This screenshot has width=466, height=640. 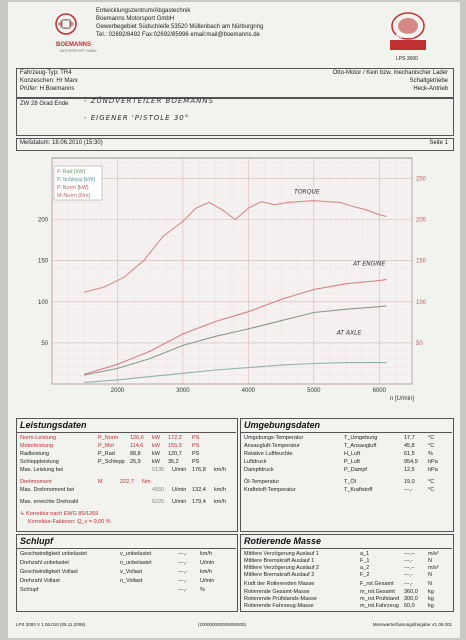 I want to click on row-symbol: m_rot.Prüfstand, so click(x=380, y=599).